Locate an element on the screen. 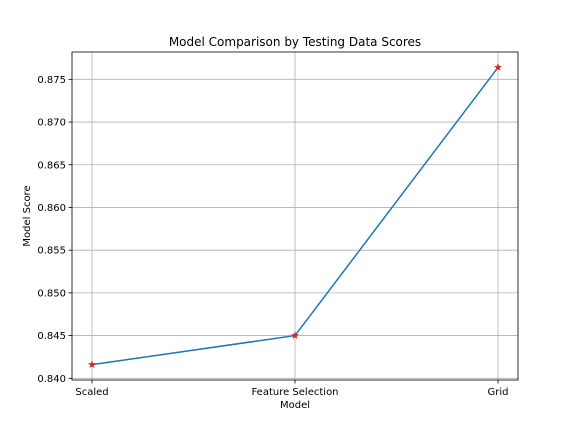 The image size is (576, 432). x-axis-label: Model is located at coordinates (295, 405).